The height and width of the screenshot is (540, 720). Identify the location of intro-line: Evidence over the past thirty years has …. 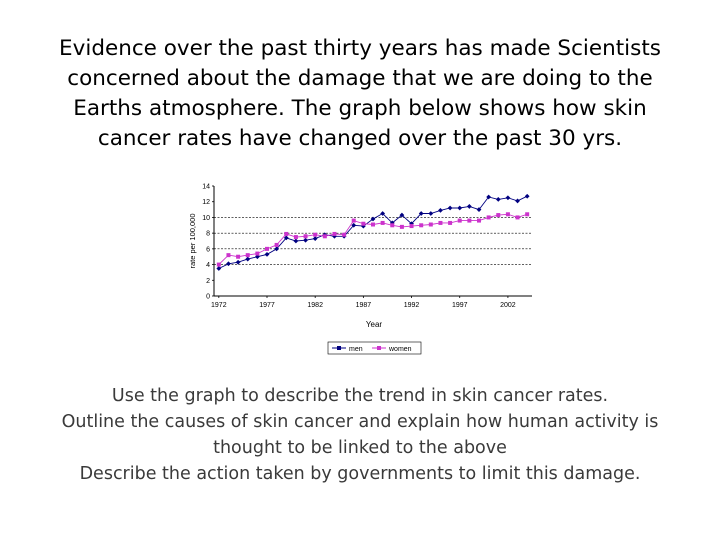
(360, 48).